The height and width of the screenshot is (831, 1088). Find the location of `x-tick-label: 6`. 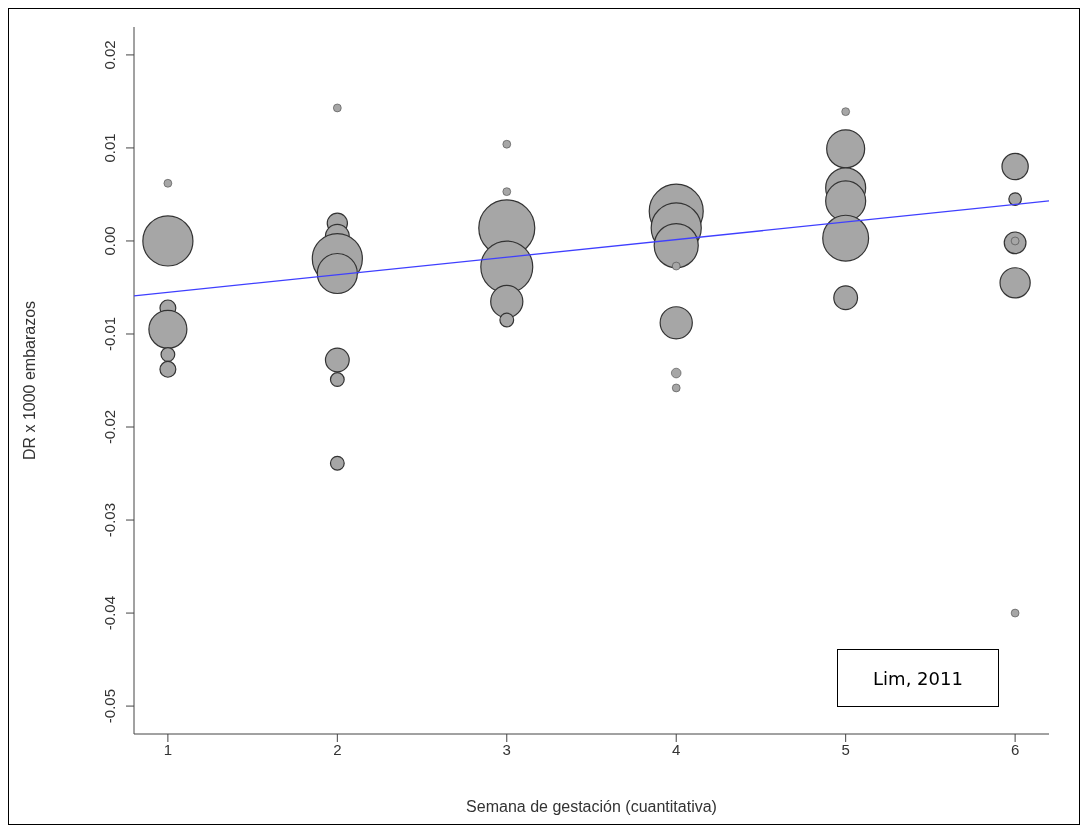

x-tick-label: 6 is located at coordinates (1015, 749).